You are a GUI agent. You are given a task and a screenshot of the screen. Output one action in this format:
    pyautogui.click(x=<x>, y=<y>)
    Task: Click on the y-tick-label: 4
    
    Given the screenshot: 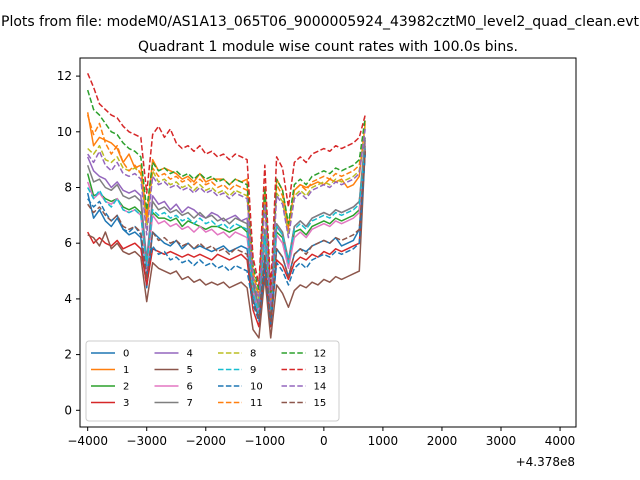 What is the action you would take?
    pyautogui.click(x=68, y=299)
    